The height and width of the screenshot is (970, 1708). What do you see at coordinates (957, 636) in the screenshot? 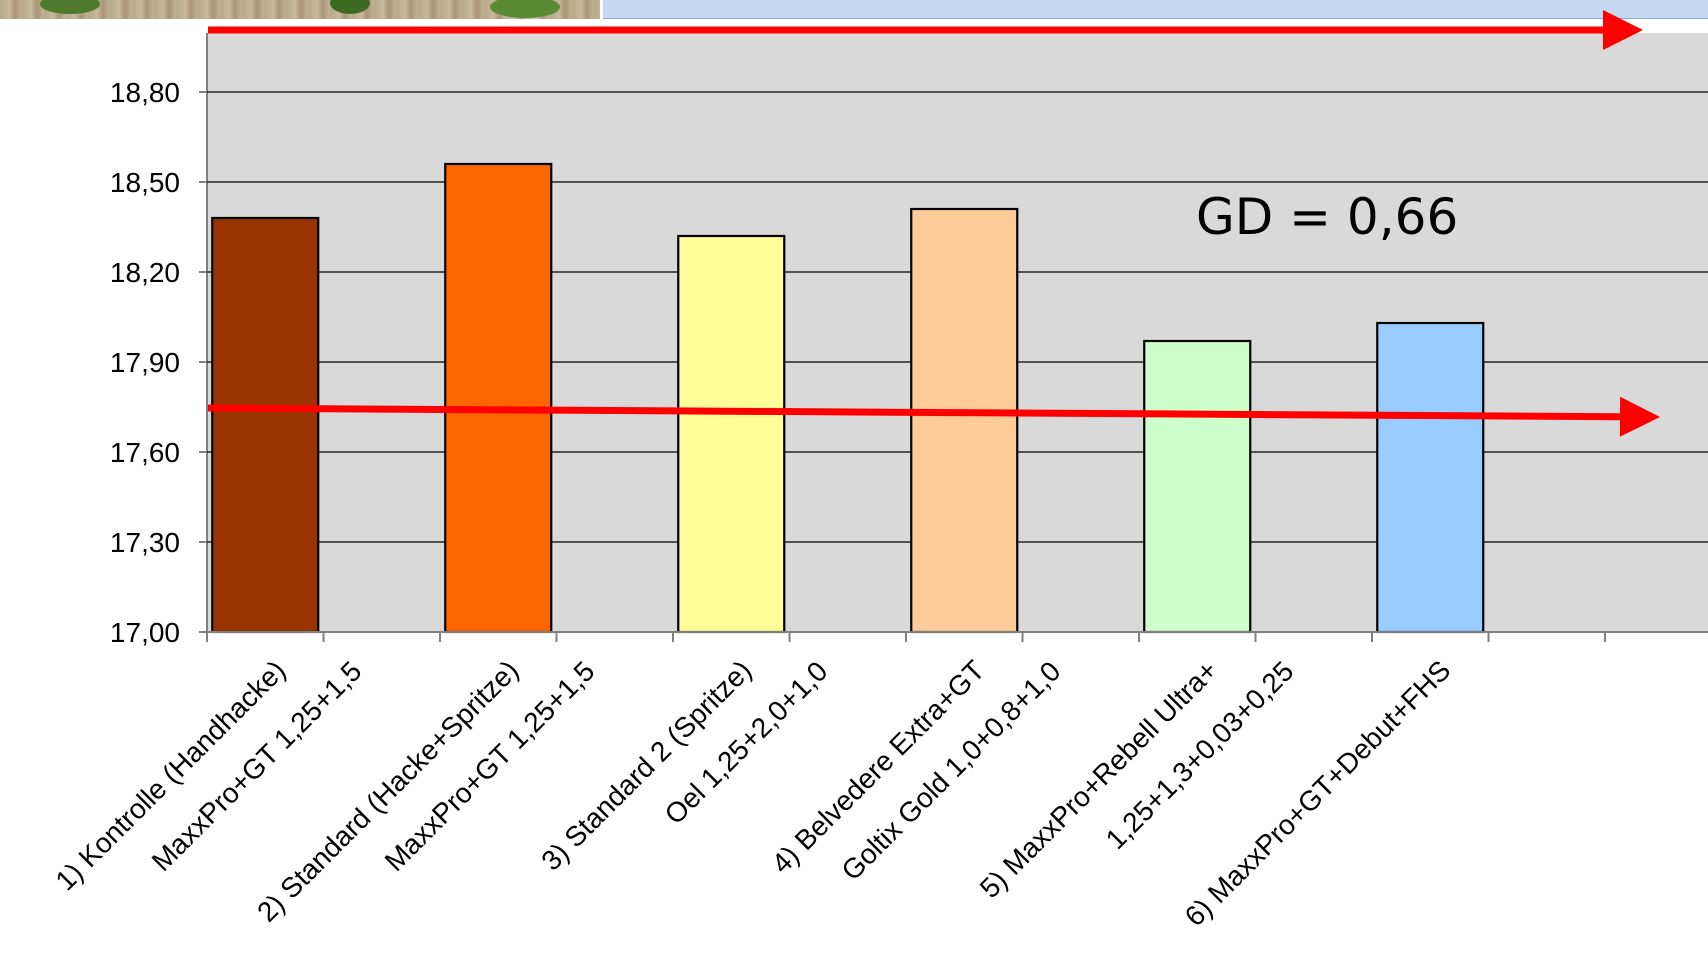
I see `x-axis` at bounding box center [957, 636].